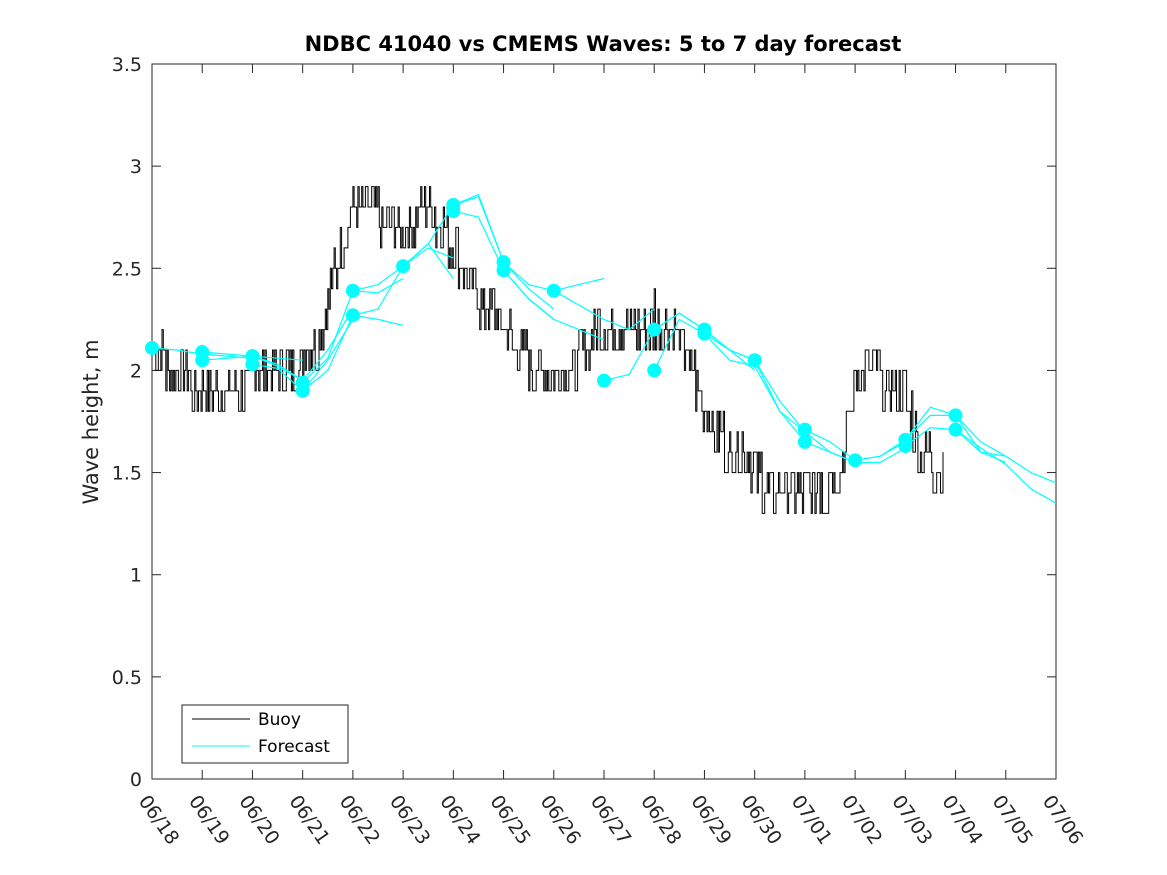 The image size is (1167, 875). Describe the element at coordinates (127, 269) in the screenshot. I see `y-tick-label: 2.5` at that location.